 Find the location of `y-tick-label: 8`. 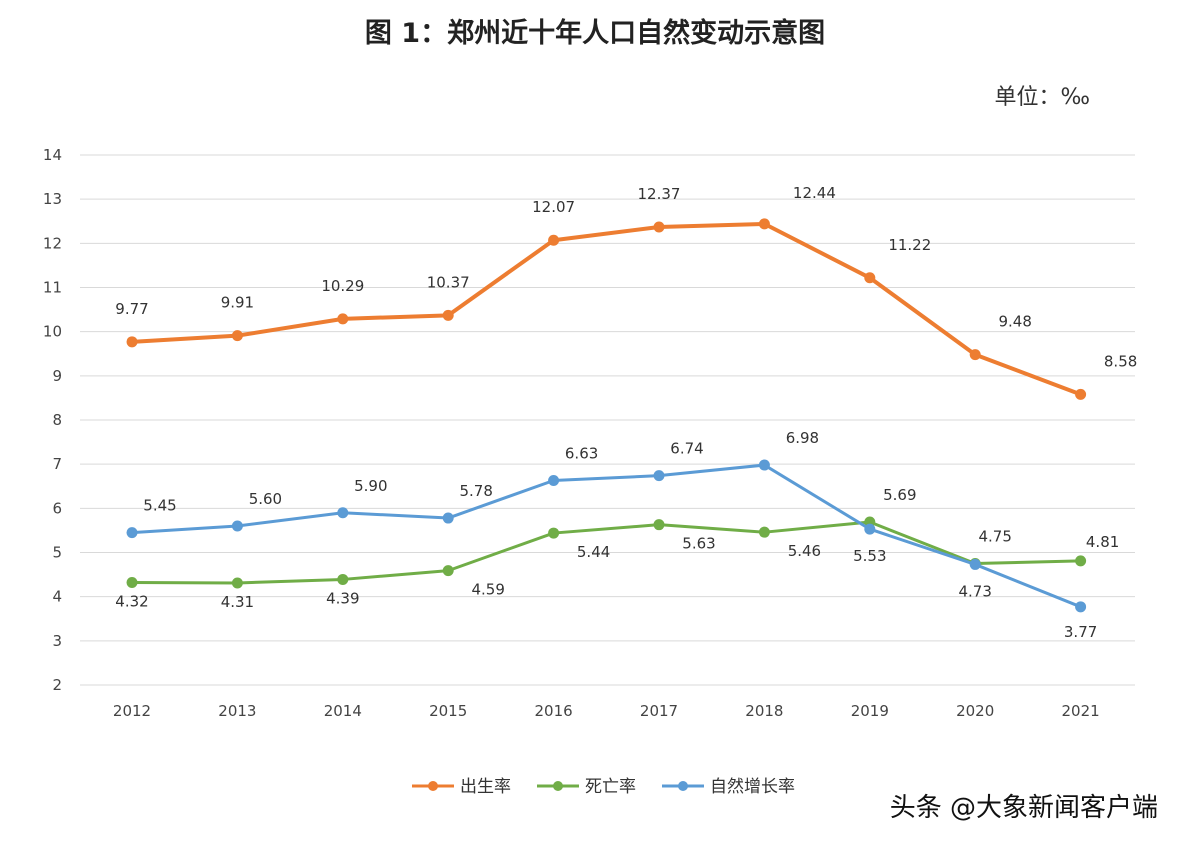

y-tick-label: 8 is located at coordinates (57, 420).